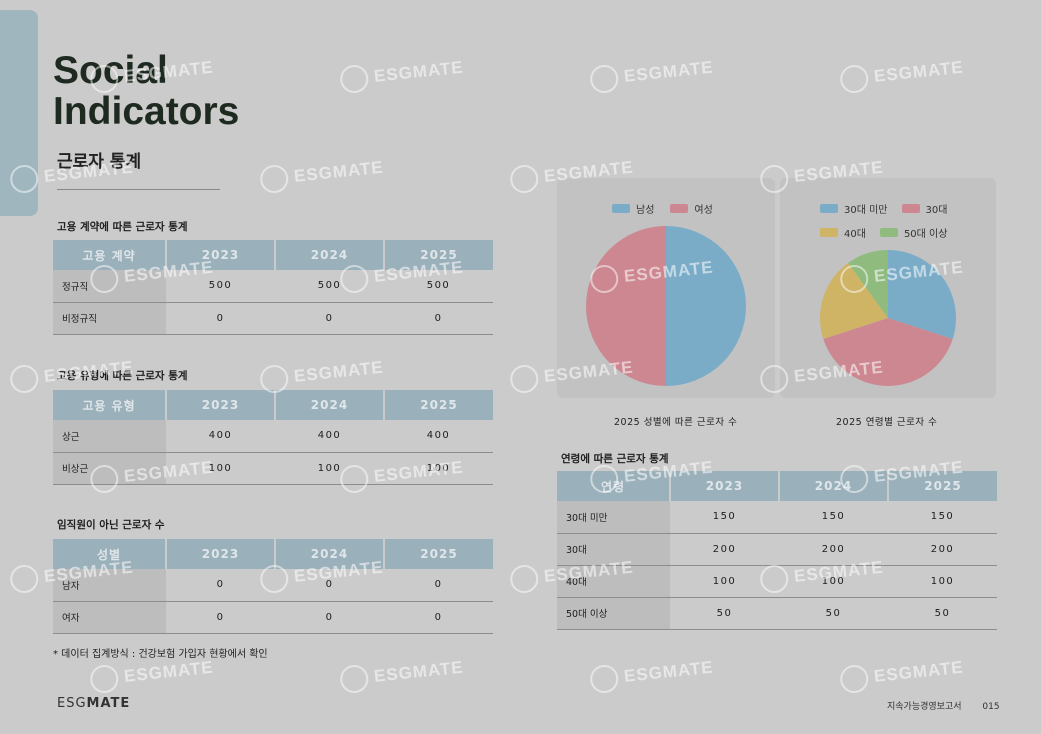 This screenshot has width=1041, height=734. I want to click on age-chart-caption: 2025 연령별 근로자 수, so click(887, 422).